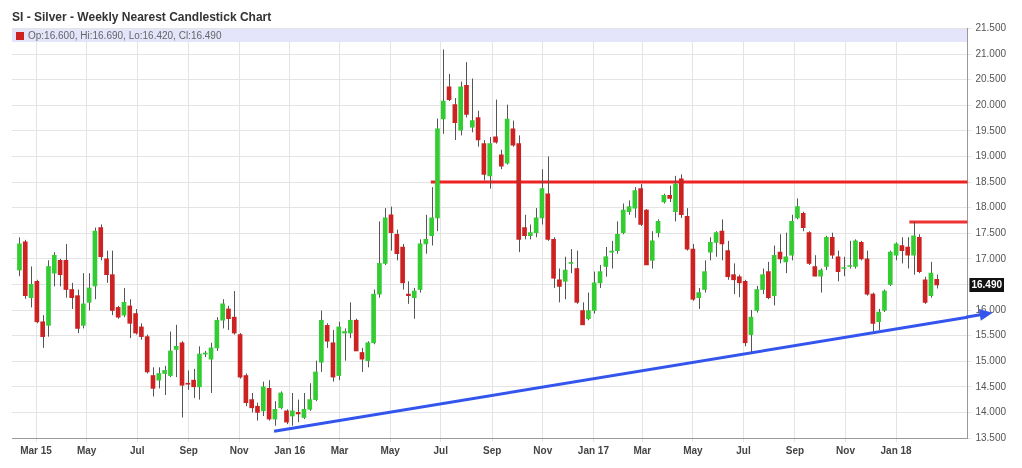 The height and width of the screenshot is (468, 1022). What do you see at coordinates (991, 412) in the screenshot?
I see `y-tick-label: 14.000` at bounding box center [991, 412].